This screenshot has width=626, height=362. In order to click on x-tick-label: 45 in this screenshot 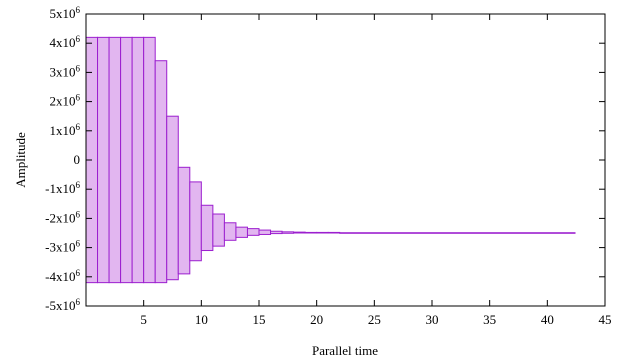, I will do `click(605, 319)`.